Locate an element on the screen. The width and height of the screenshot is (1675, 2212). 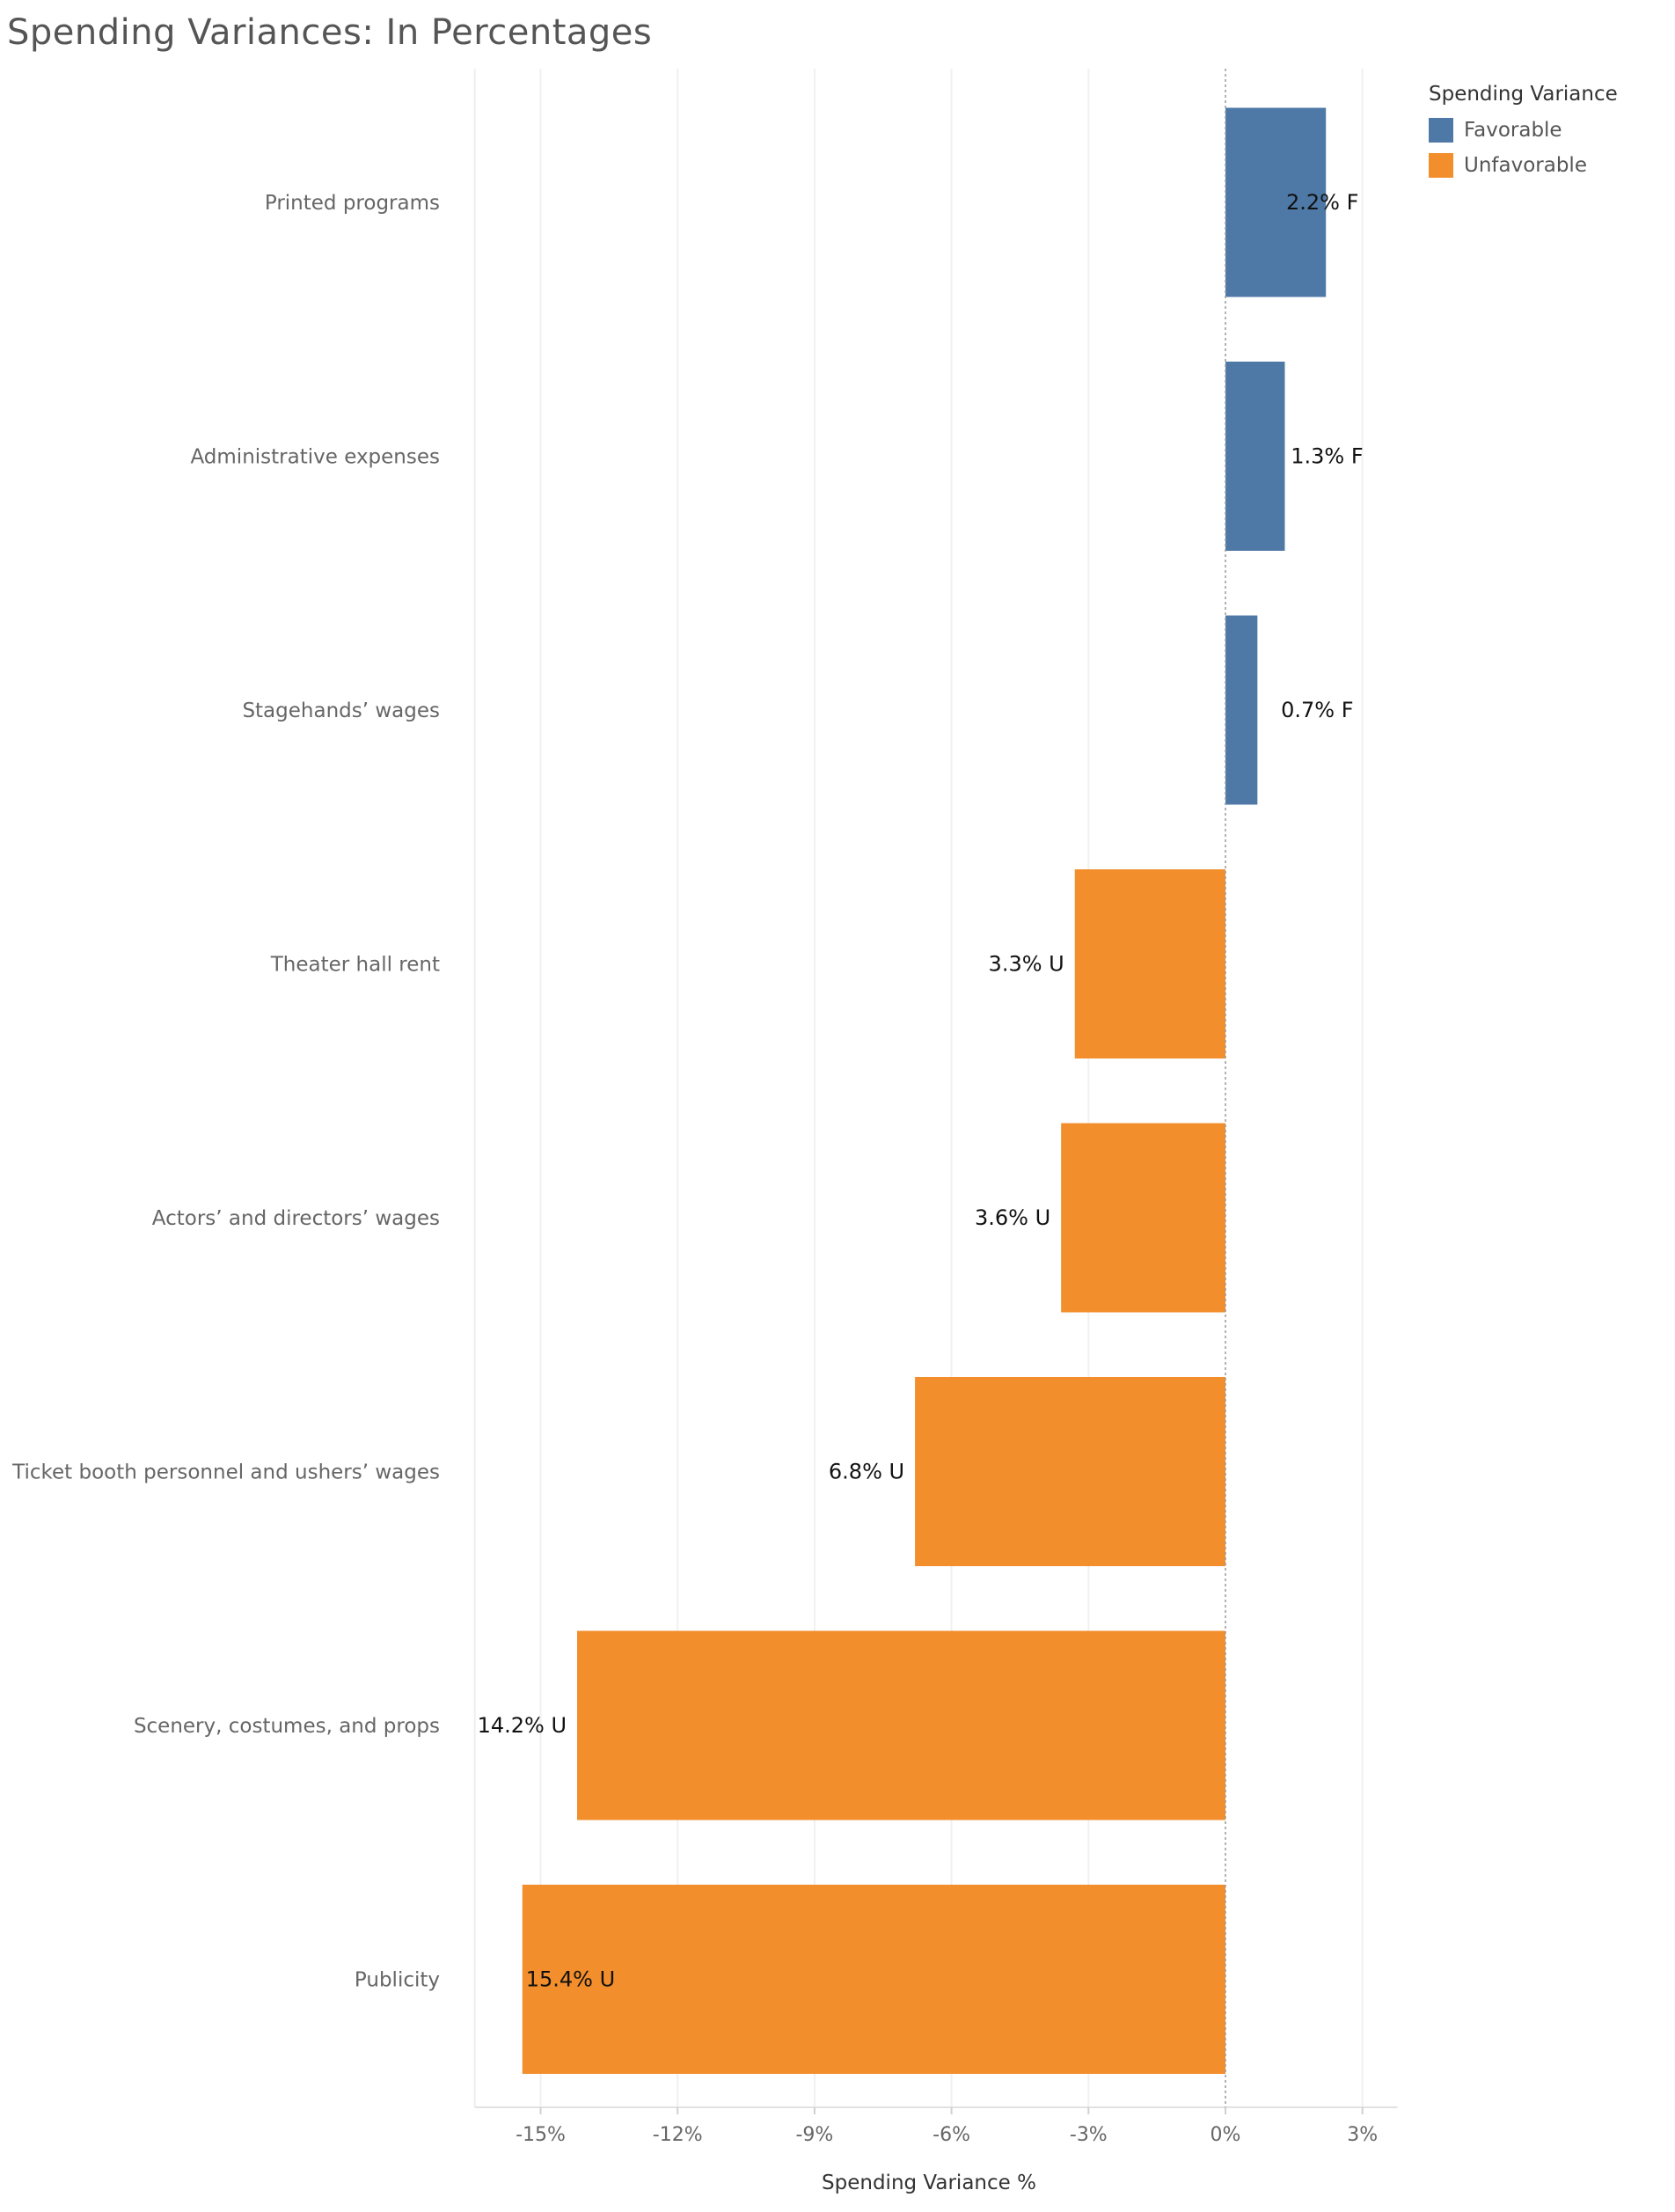
chart-title: Spending Variances: In Percentages is located at coordinates (330, 32).